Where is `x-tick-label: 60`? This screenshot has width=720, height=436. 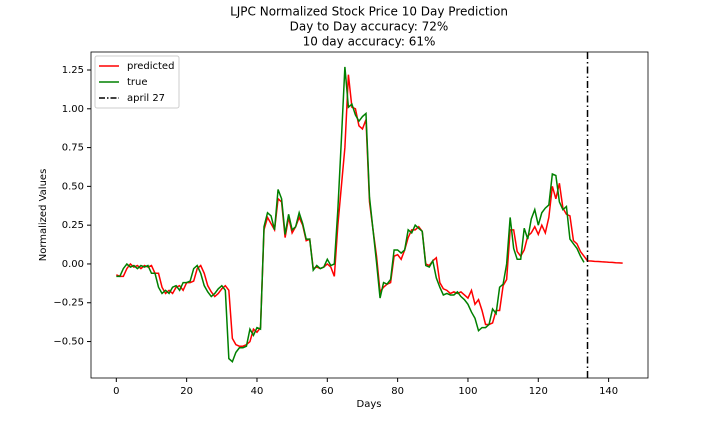
x-tick-label: 60 is located at coordinates (327, 391).